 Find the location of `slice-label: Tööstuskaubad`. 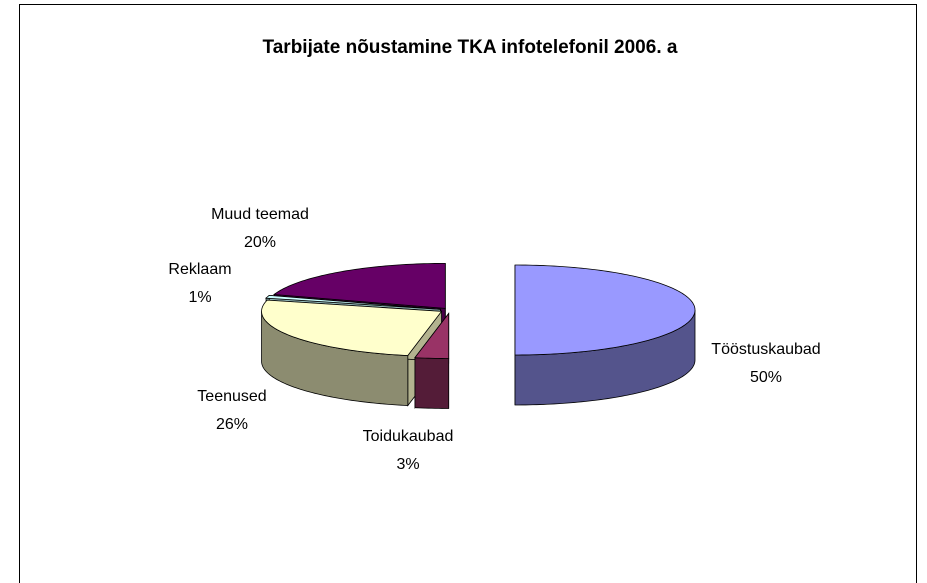

slice-label: Tööstuskaubad is located at coordinates (765, 349).